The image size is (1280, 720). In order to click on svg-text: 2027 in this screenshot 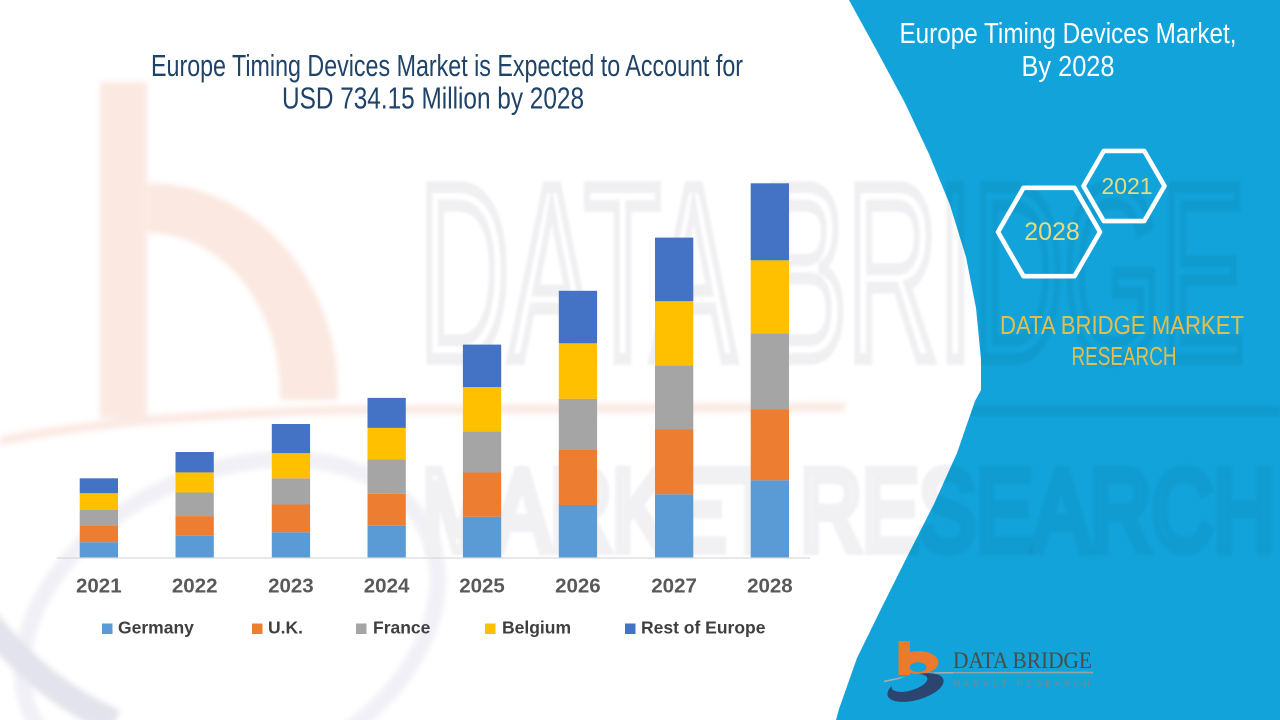, I will do `click(674, 586)`.